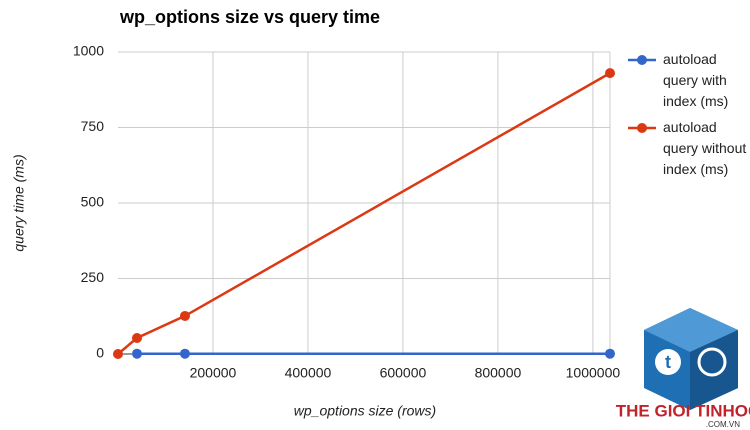 The image size is (750, 430). Describe the element at coordinates (19, 202) in the screenshot. I see `y-axis-label: query time (ms)` at that location.